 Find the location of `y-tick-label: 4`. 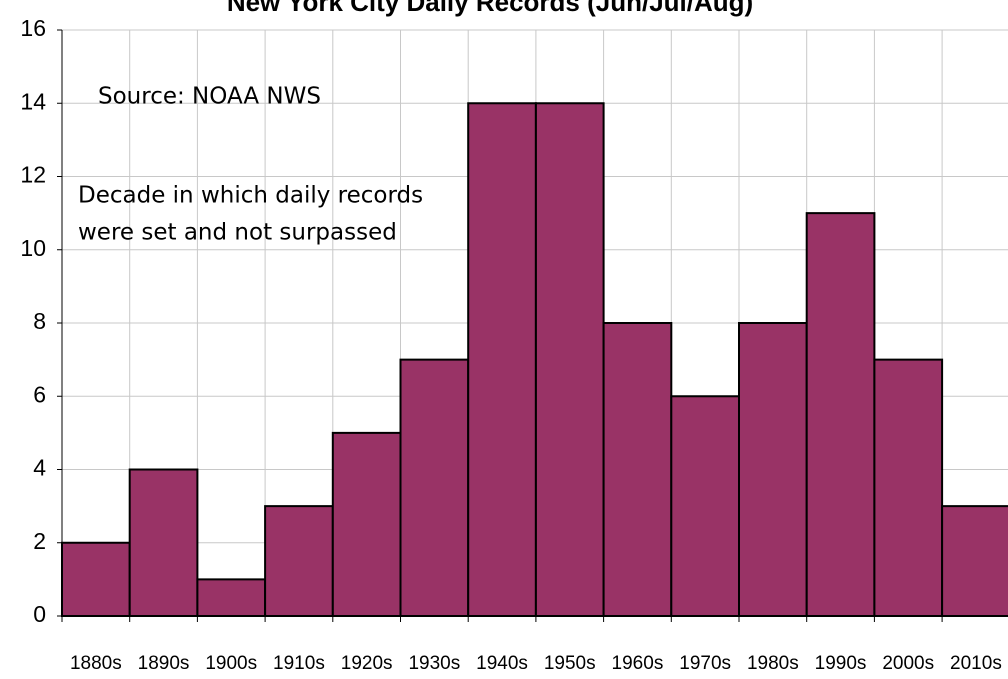

y-tick-label: 4 is located at coordinates (39, 468).